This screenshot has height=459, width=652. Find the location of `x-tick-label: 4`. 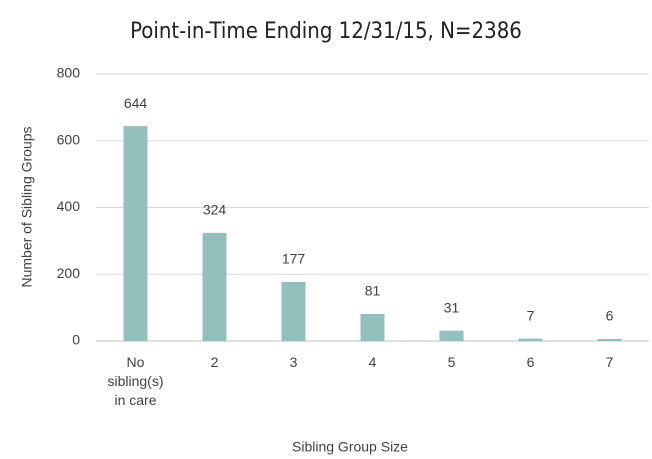

x-tick-label: 4 is located at coordinates (372, 362).